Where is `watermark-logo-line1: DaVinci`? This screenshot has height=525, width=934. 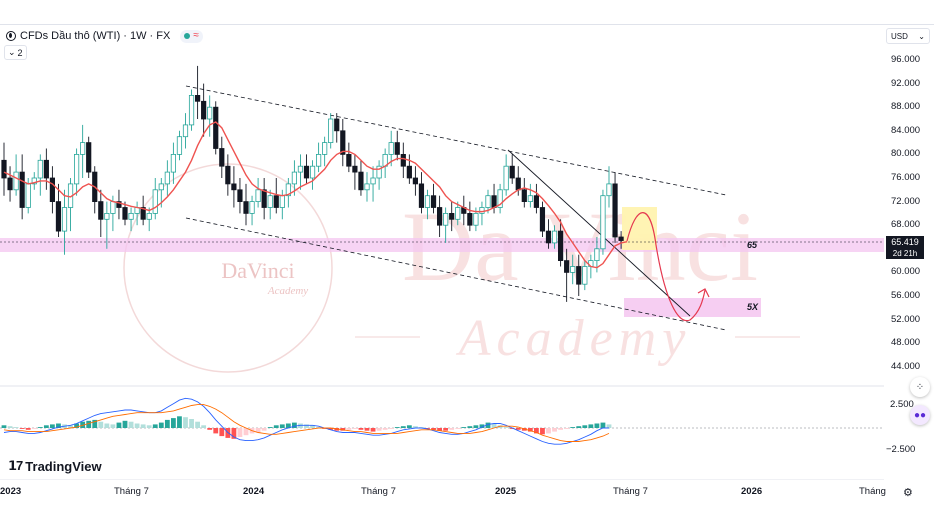
watermark-logo-line1: DaVinci is located at coordinates (257, 270).